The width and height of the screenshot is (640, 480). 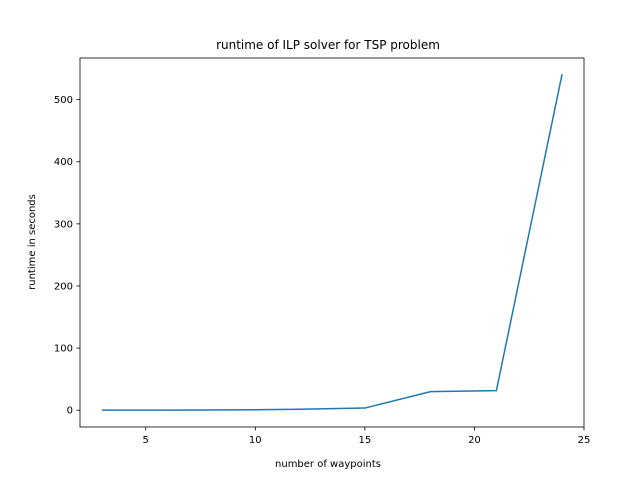 I want to click on x-axis-label: number of waypoints, so click(x=328, y=464).